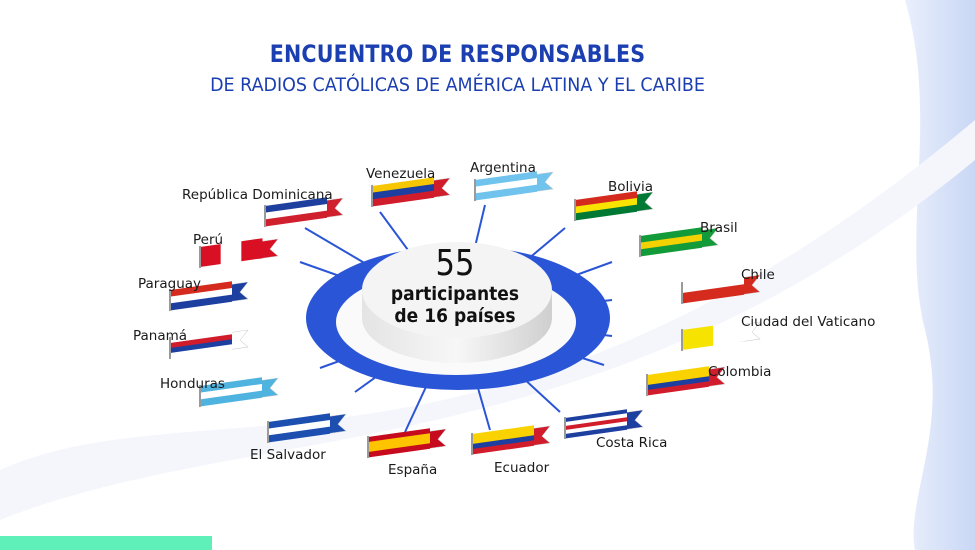 The height and width of the screenshot is (550, 975). I want to click on country-label-brasil: Brasil, so click(719, 228).